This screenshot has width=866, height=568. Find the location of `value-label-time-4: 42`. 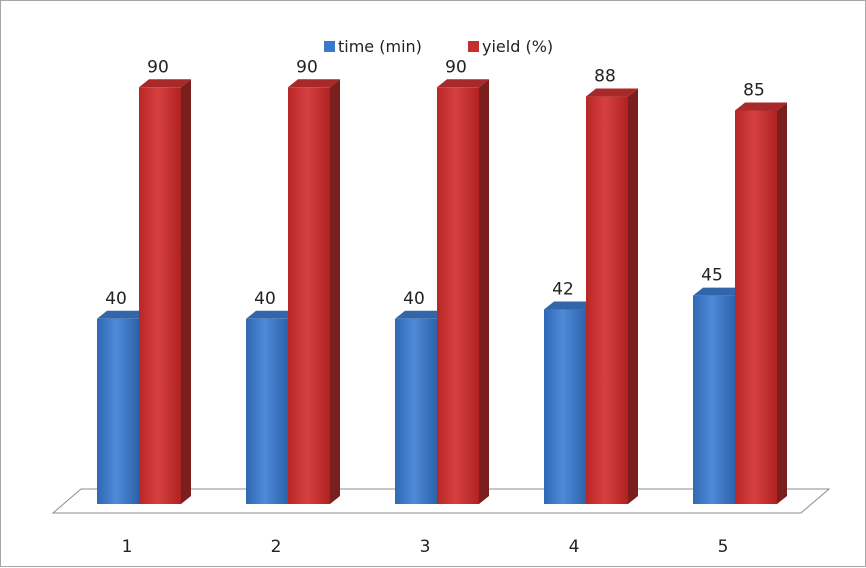

value-label-time-4: 42 is located at coordinates (563, 290).